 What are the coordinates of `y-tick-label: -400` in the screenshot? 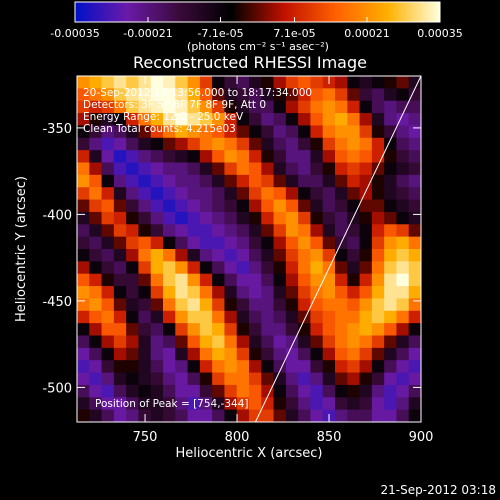 It's located at (57, 215).